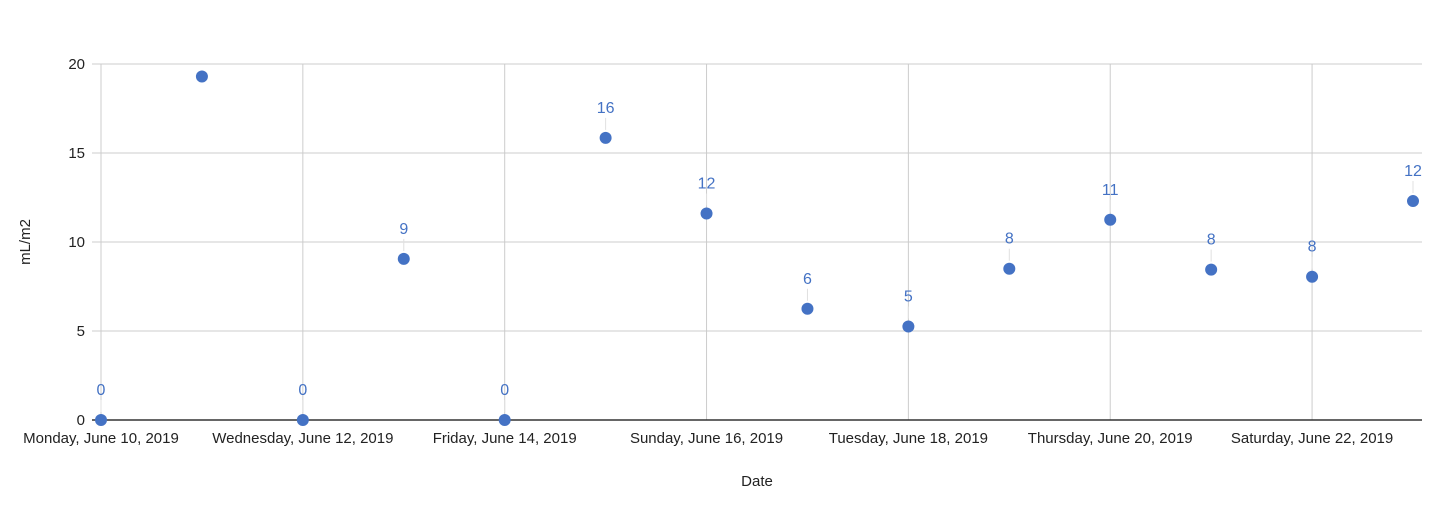  What do you see at coordinates (403, 229) in the screenshot?
I see `data-label: 9` at bounding box center [403, 229].